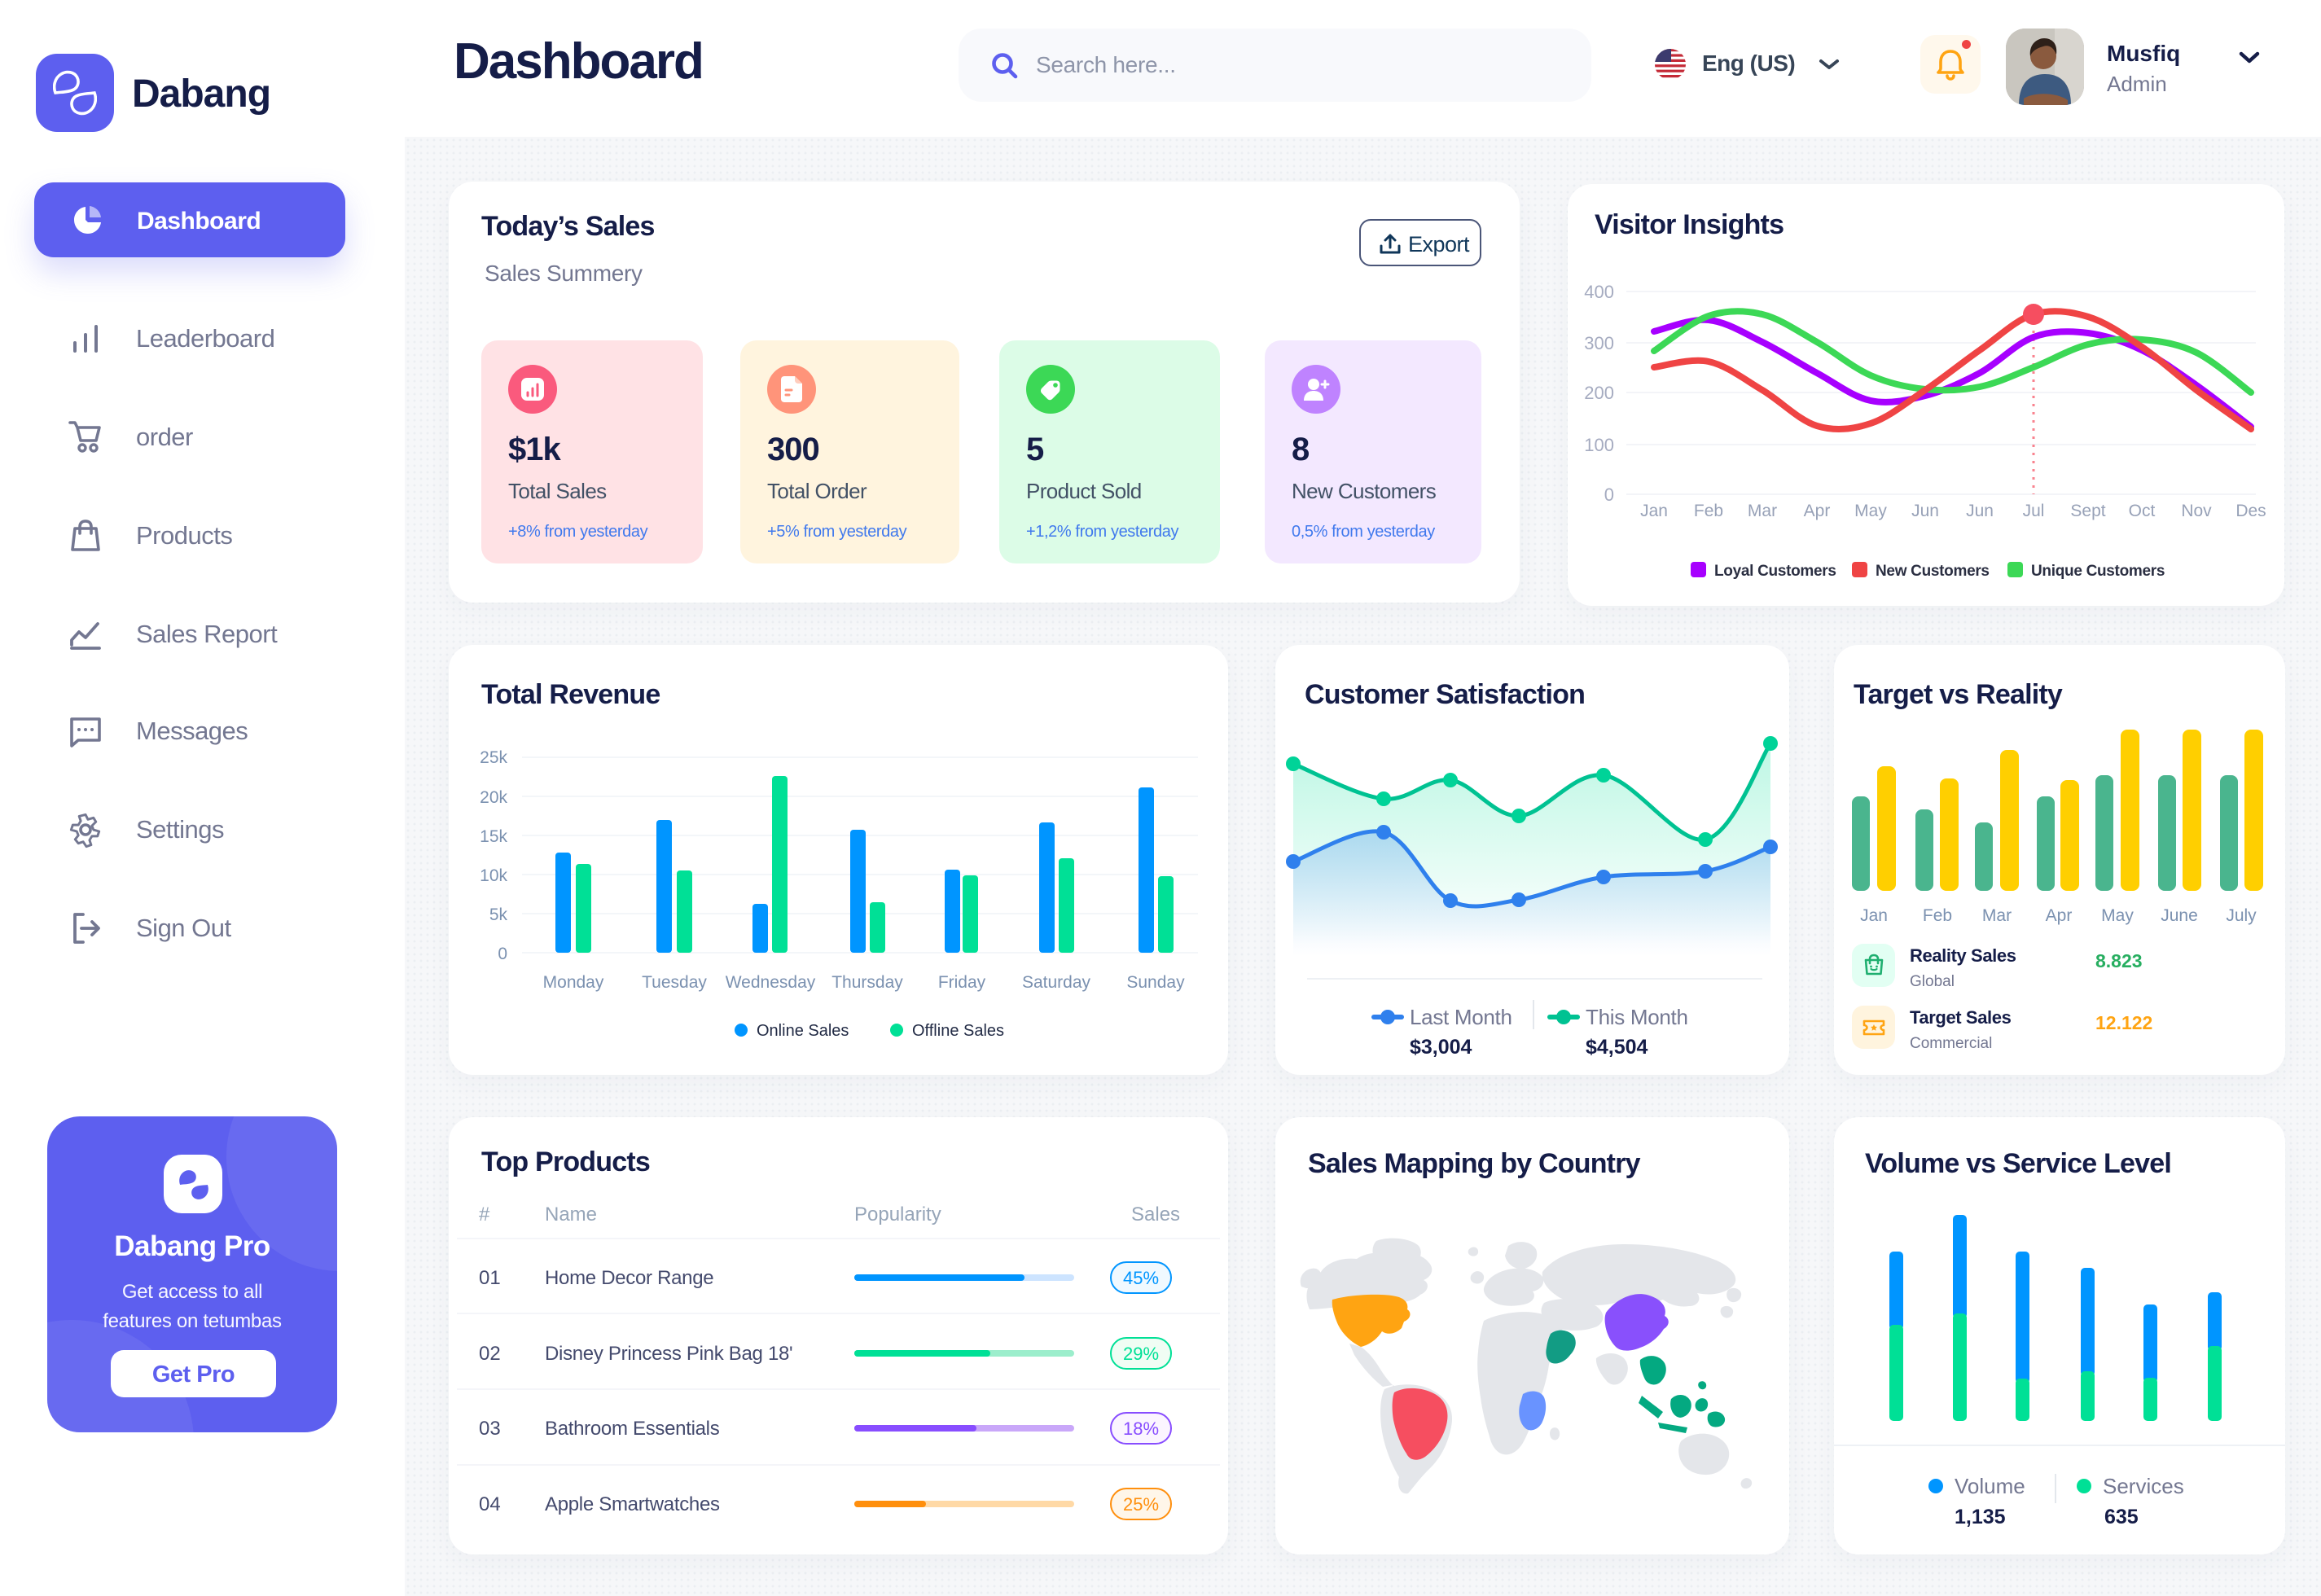 The image size is (2321, 1596). What do you see at coordinates (1932, 982) in the screenshot?
I see `svg-text: Global` at bounding box center [1932, 982].